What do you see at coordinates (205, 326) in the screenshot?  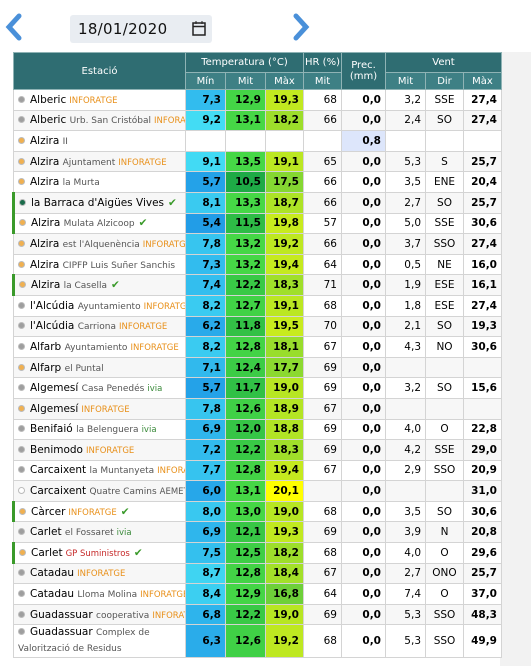 I see `value-cell: 6,2` at bounding box center [205, 326].